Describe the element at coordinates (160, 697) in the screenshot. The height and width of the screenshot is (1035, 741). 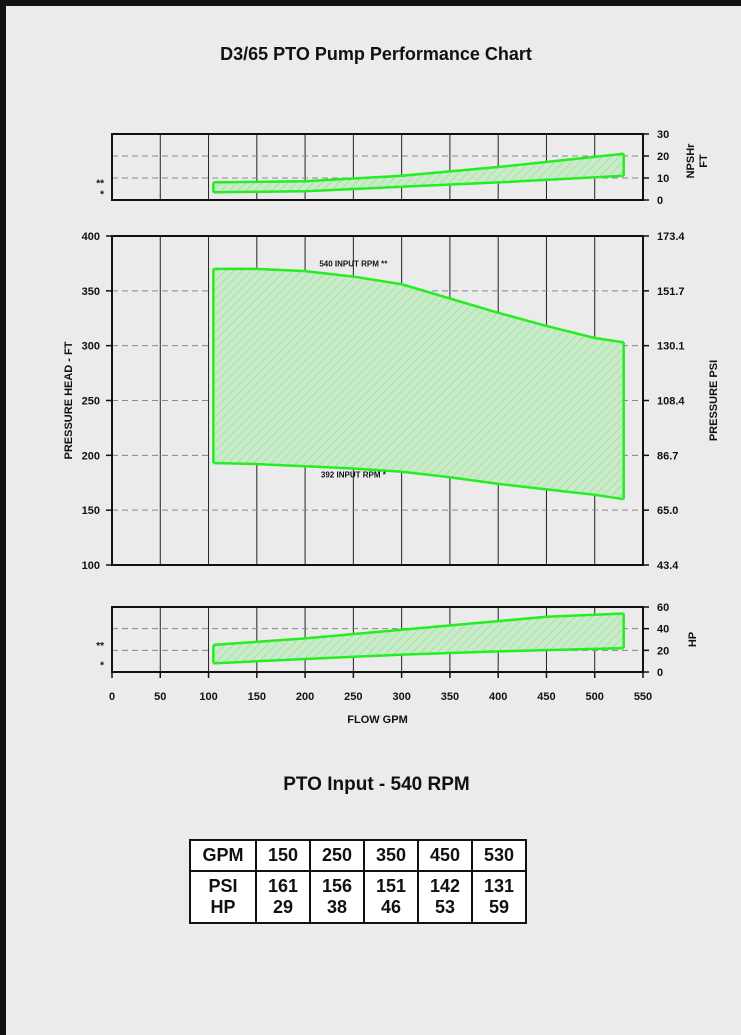
I see `x-tick-label: 50` at that location.